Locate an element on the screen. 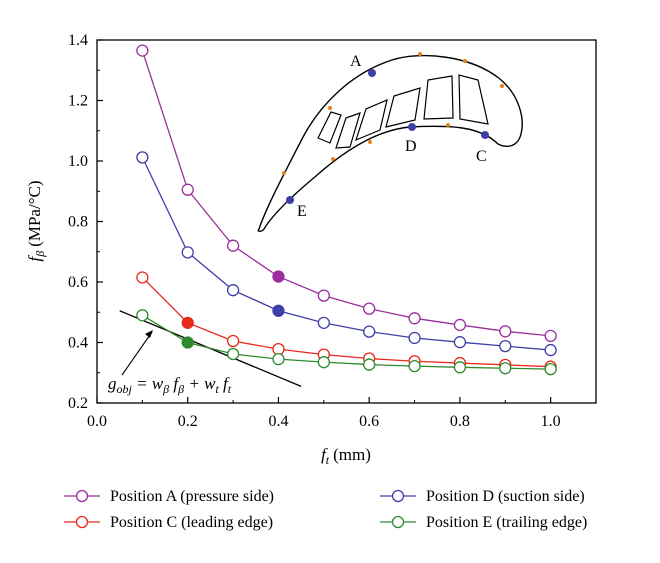 The height and width of the screenshot is (563, 660). blade-point-c is located at coordinates (485, 135).